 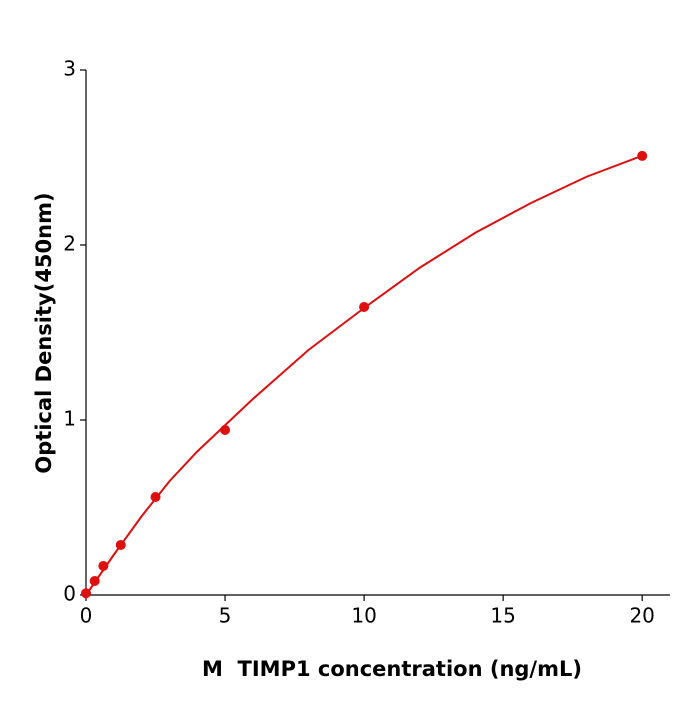 What do you see at coordinates (86, 616) in the screenshot?
I see `x-tick-label: 0` at bounding box center [86, 616].